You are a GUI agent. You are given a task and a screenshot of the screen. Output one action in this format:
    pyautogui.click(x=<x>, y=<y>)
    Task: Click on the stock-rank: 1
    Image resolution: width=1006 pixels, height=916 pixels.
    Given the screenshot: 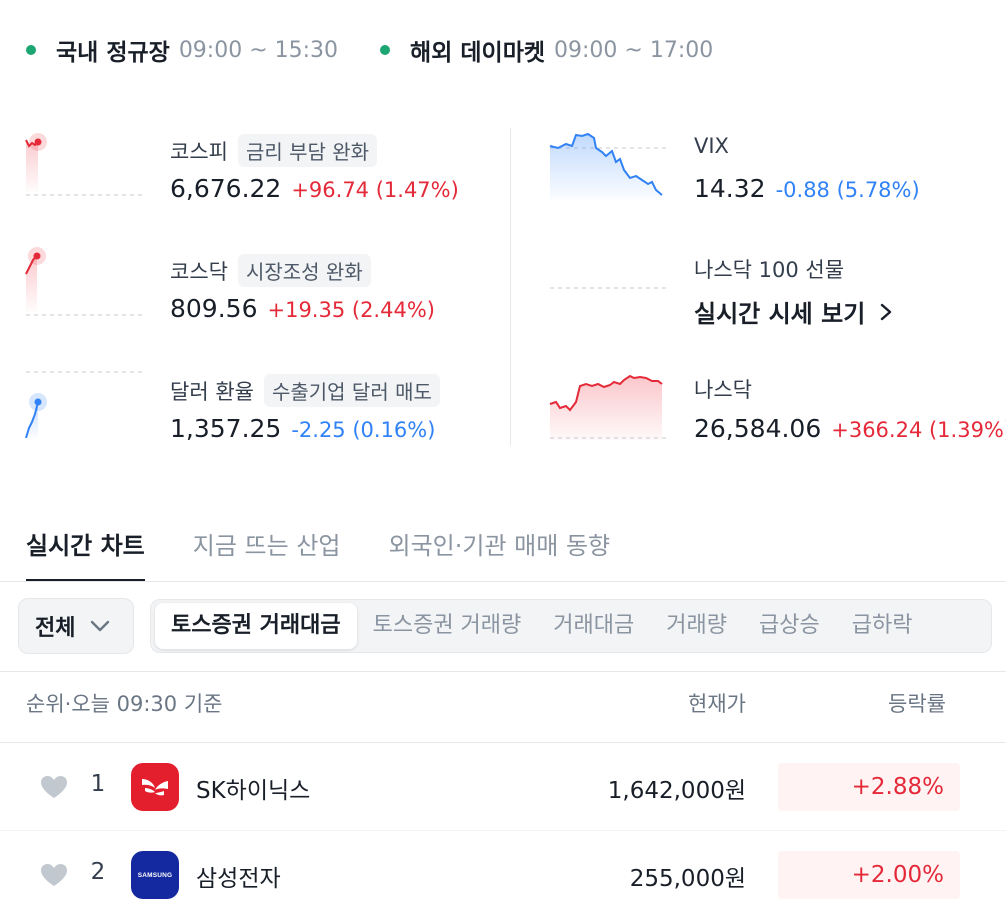 What is the action you would take?
    pyautogui.click(x=98, y=784)
    